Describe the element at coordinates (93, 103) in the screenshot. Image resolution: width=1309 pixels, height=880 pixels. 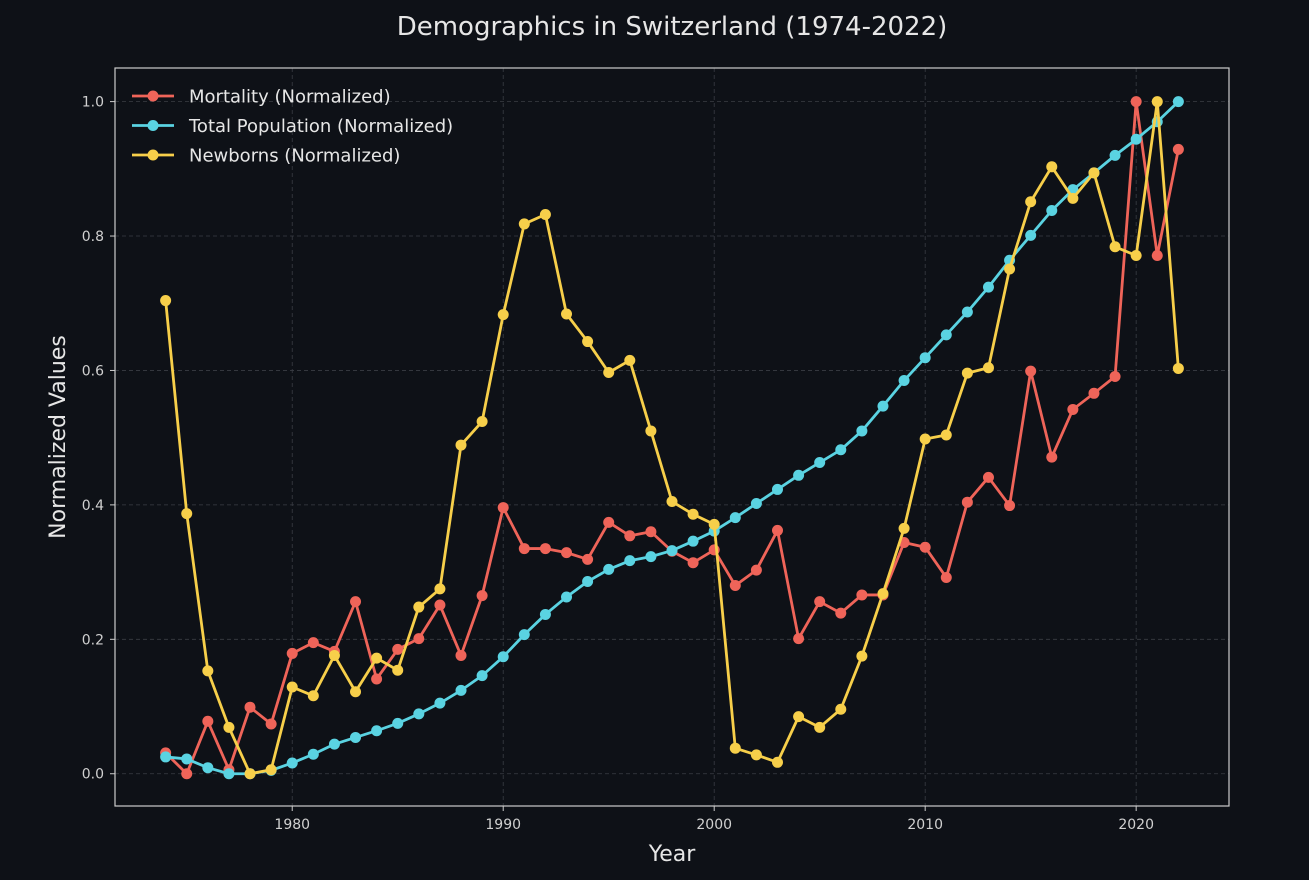
I see `y-tick-label: 1.0` at that location.